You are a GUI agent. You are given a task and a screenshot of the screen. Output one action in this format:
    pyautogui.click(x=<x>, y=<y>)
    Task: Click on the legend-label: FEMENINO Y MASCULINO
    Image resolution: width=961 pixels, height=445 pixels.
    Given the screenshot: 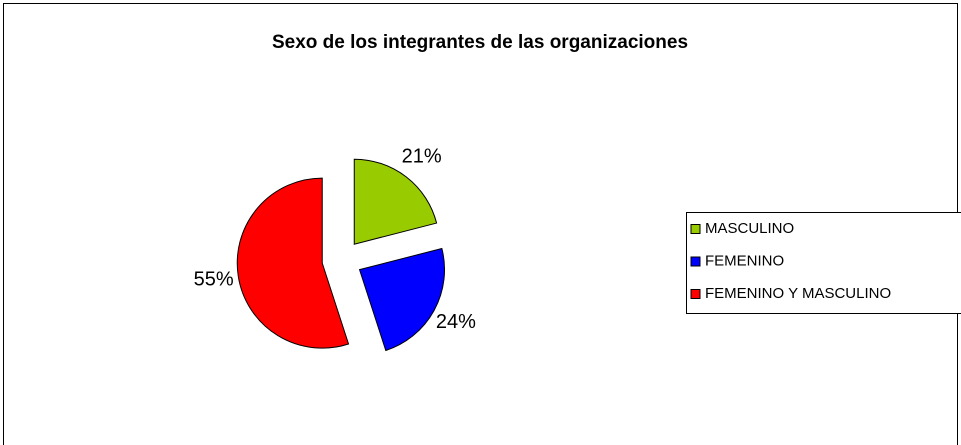 What is the action you would take?
    pyautogui.click(x=798, y=293)
    